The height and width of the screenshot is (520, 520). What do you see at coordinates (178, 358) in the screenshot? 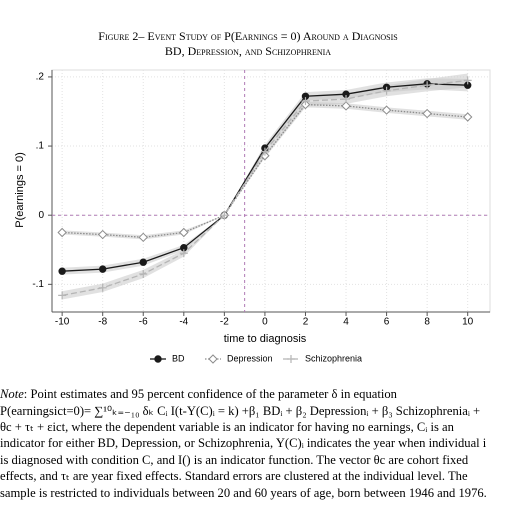
I see `legend-label: BD` at bounding box center [178, 358].